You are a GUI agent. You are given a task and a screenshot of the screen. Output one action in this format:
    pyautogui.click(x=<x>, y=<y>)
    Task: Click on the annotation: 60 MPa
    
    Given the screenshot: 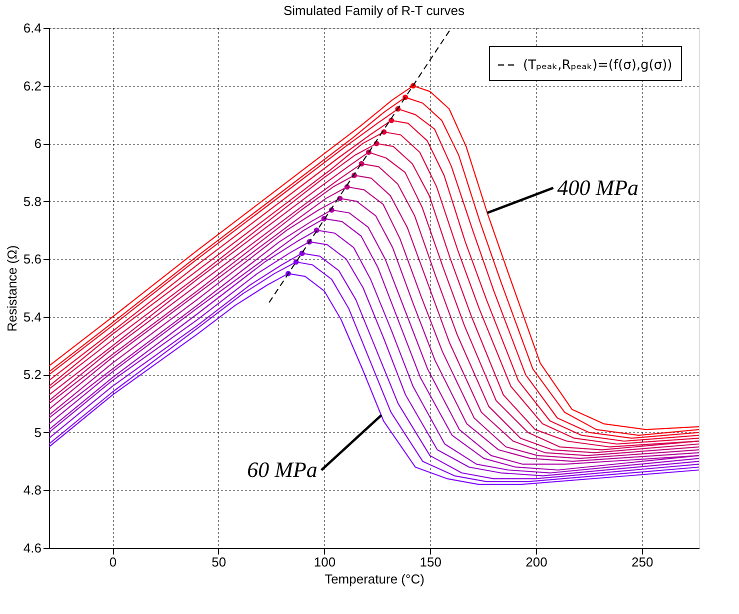 What is the action you would take?
    pyautogui.click(x=282, y=469)
    